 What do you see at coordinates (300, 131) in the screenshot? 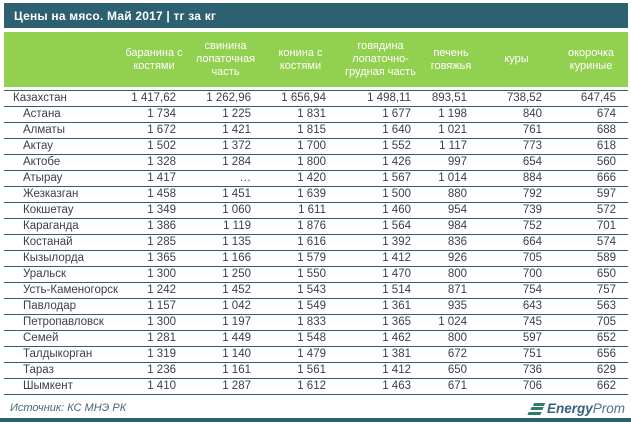
I see `price-cell: 1 815` at bounding box center [300, 131].